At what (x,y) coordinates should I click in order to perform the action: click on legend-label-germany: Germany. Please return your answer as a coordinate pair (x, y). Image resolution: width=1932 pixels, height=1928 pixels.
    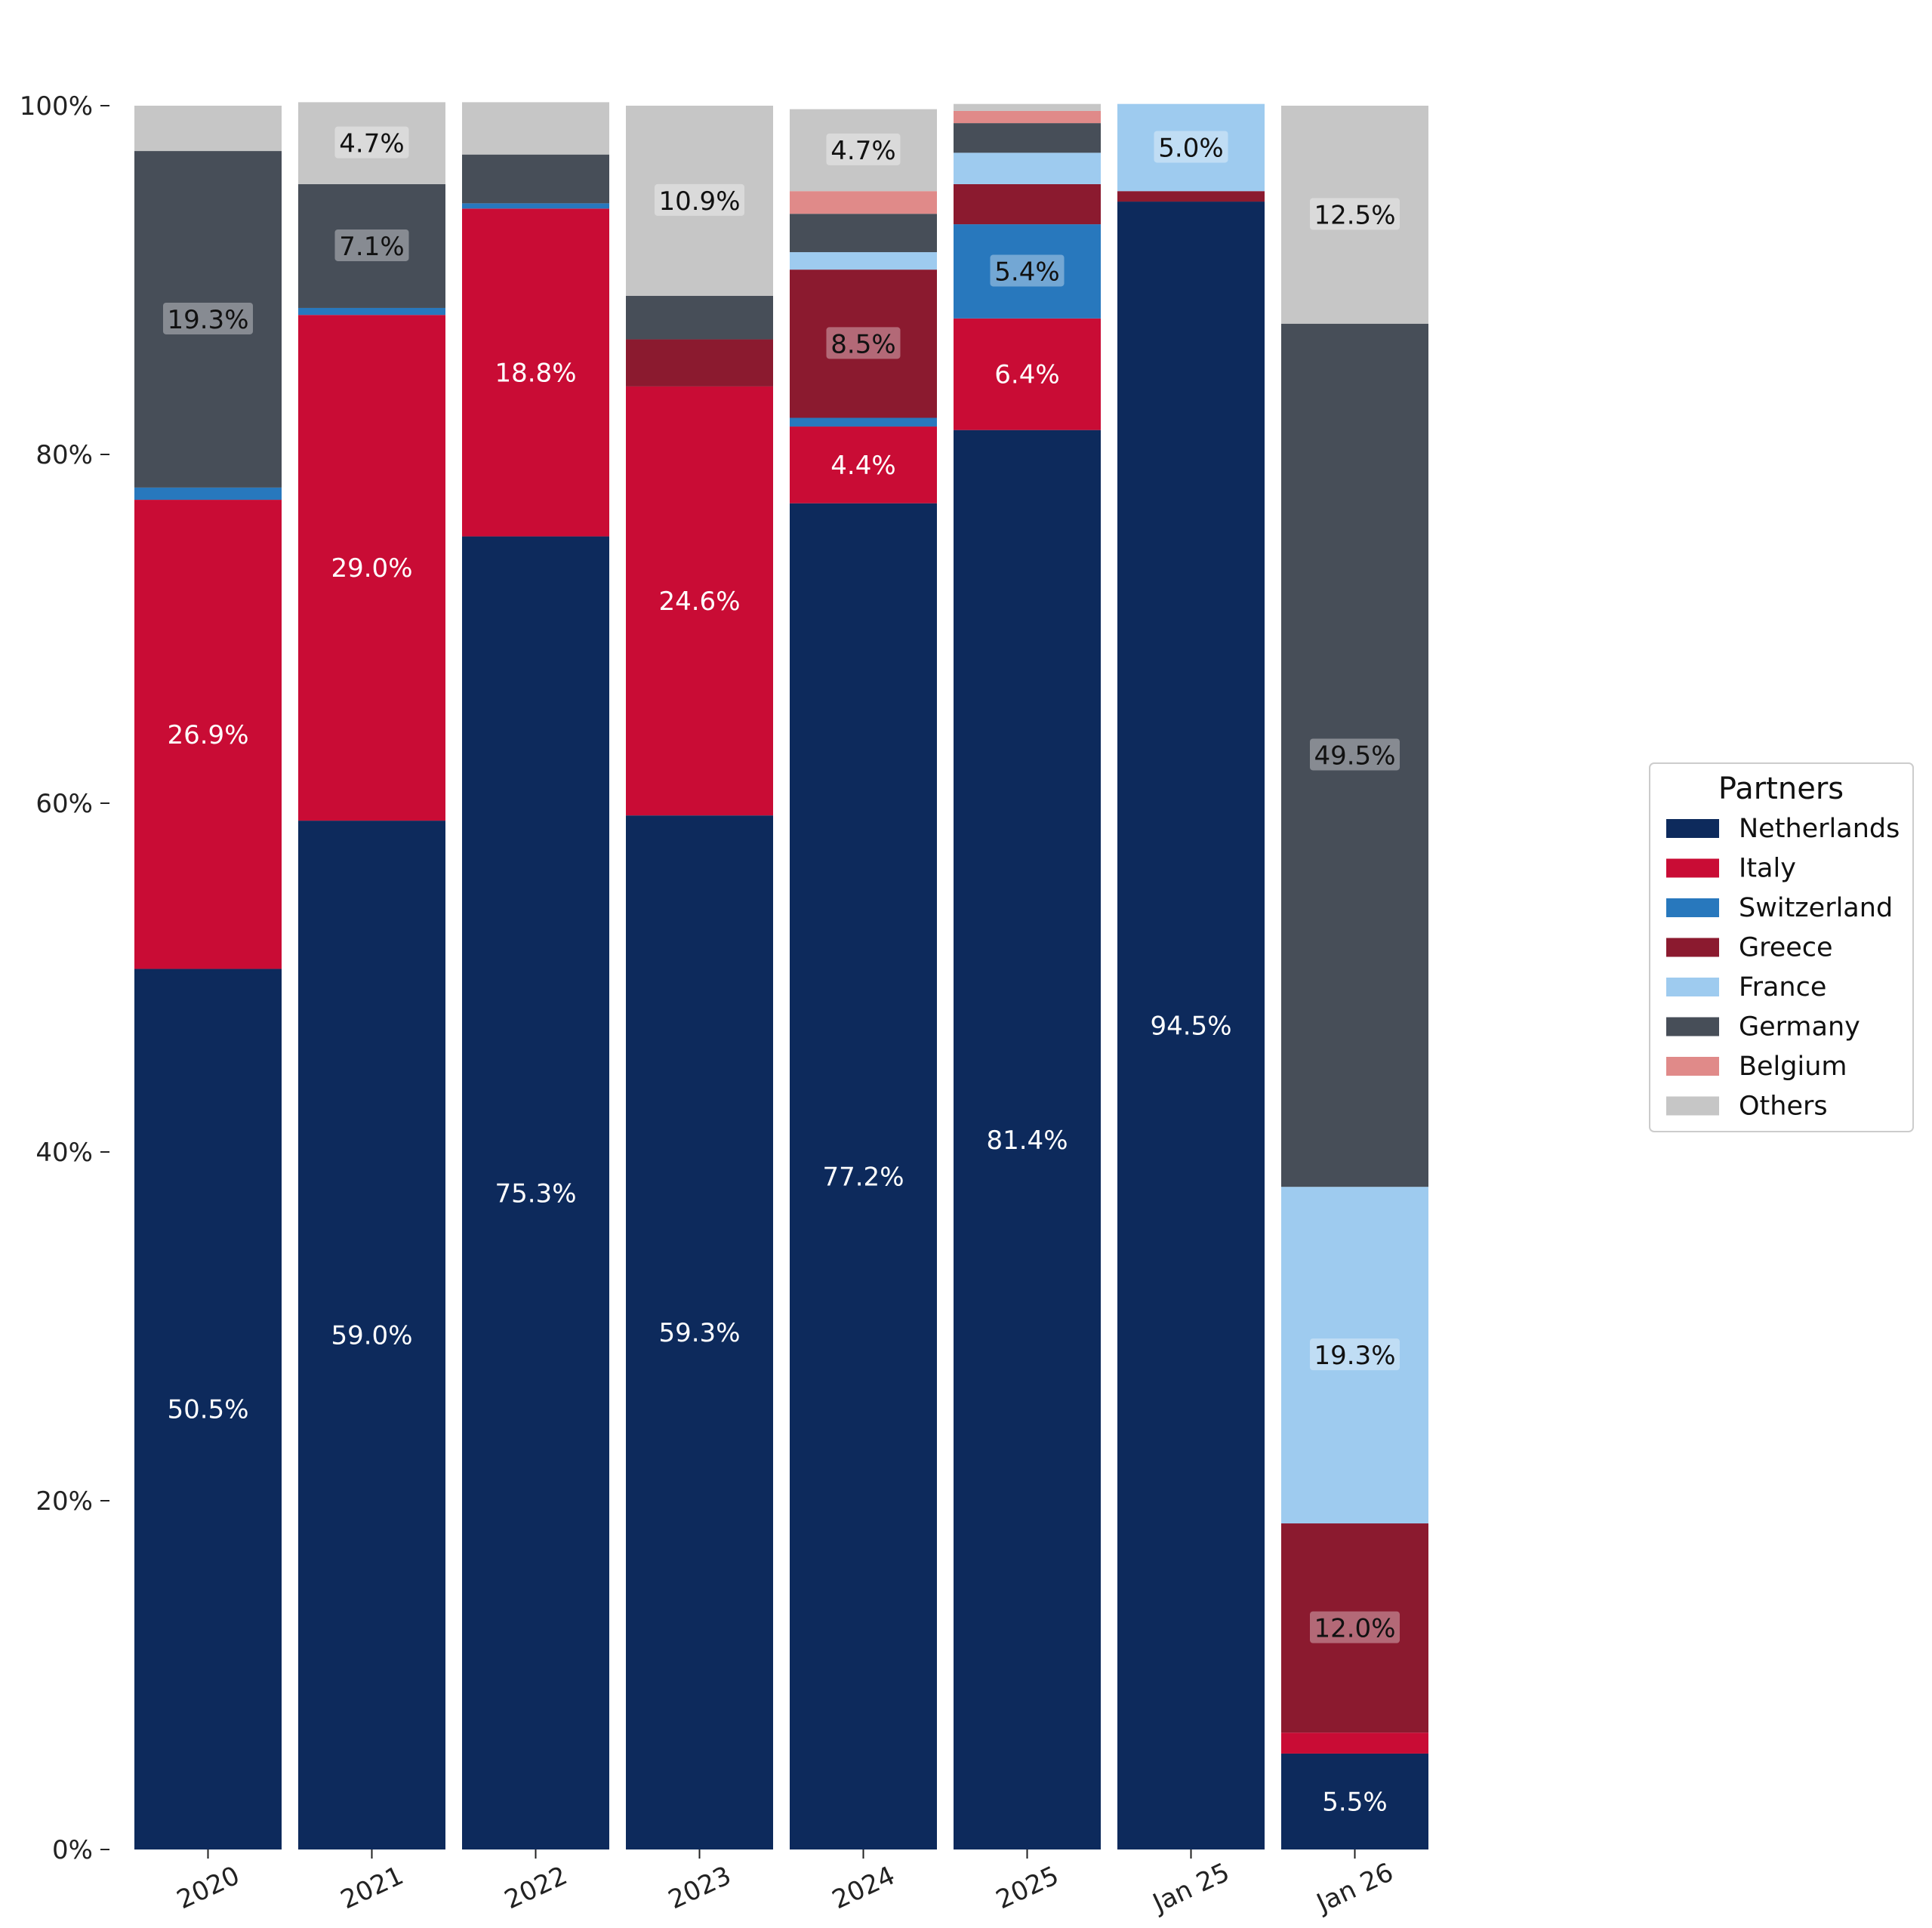
    Looking at the image, I should click on (1799, 1027).